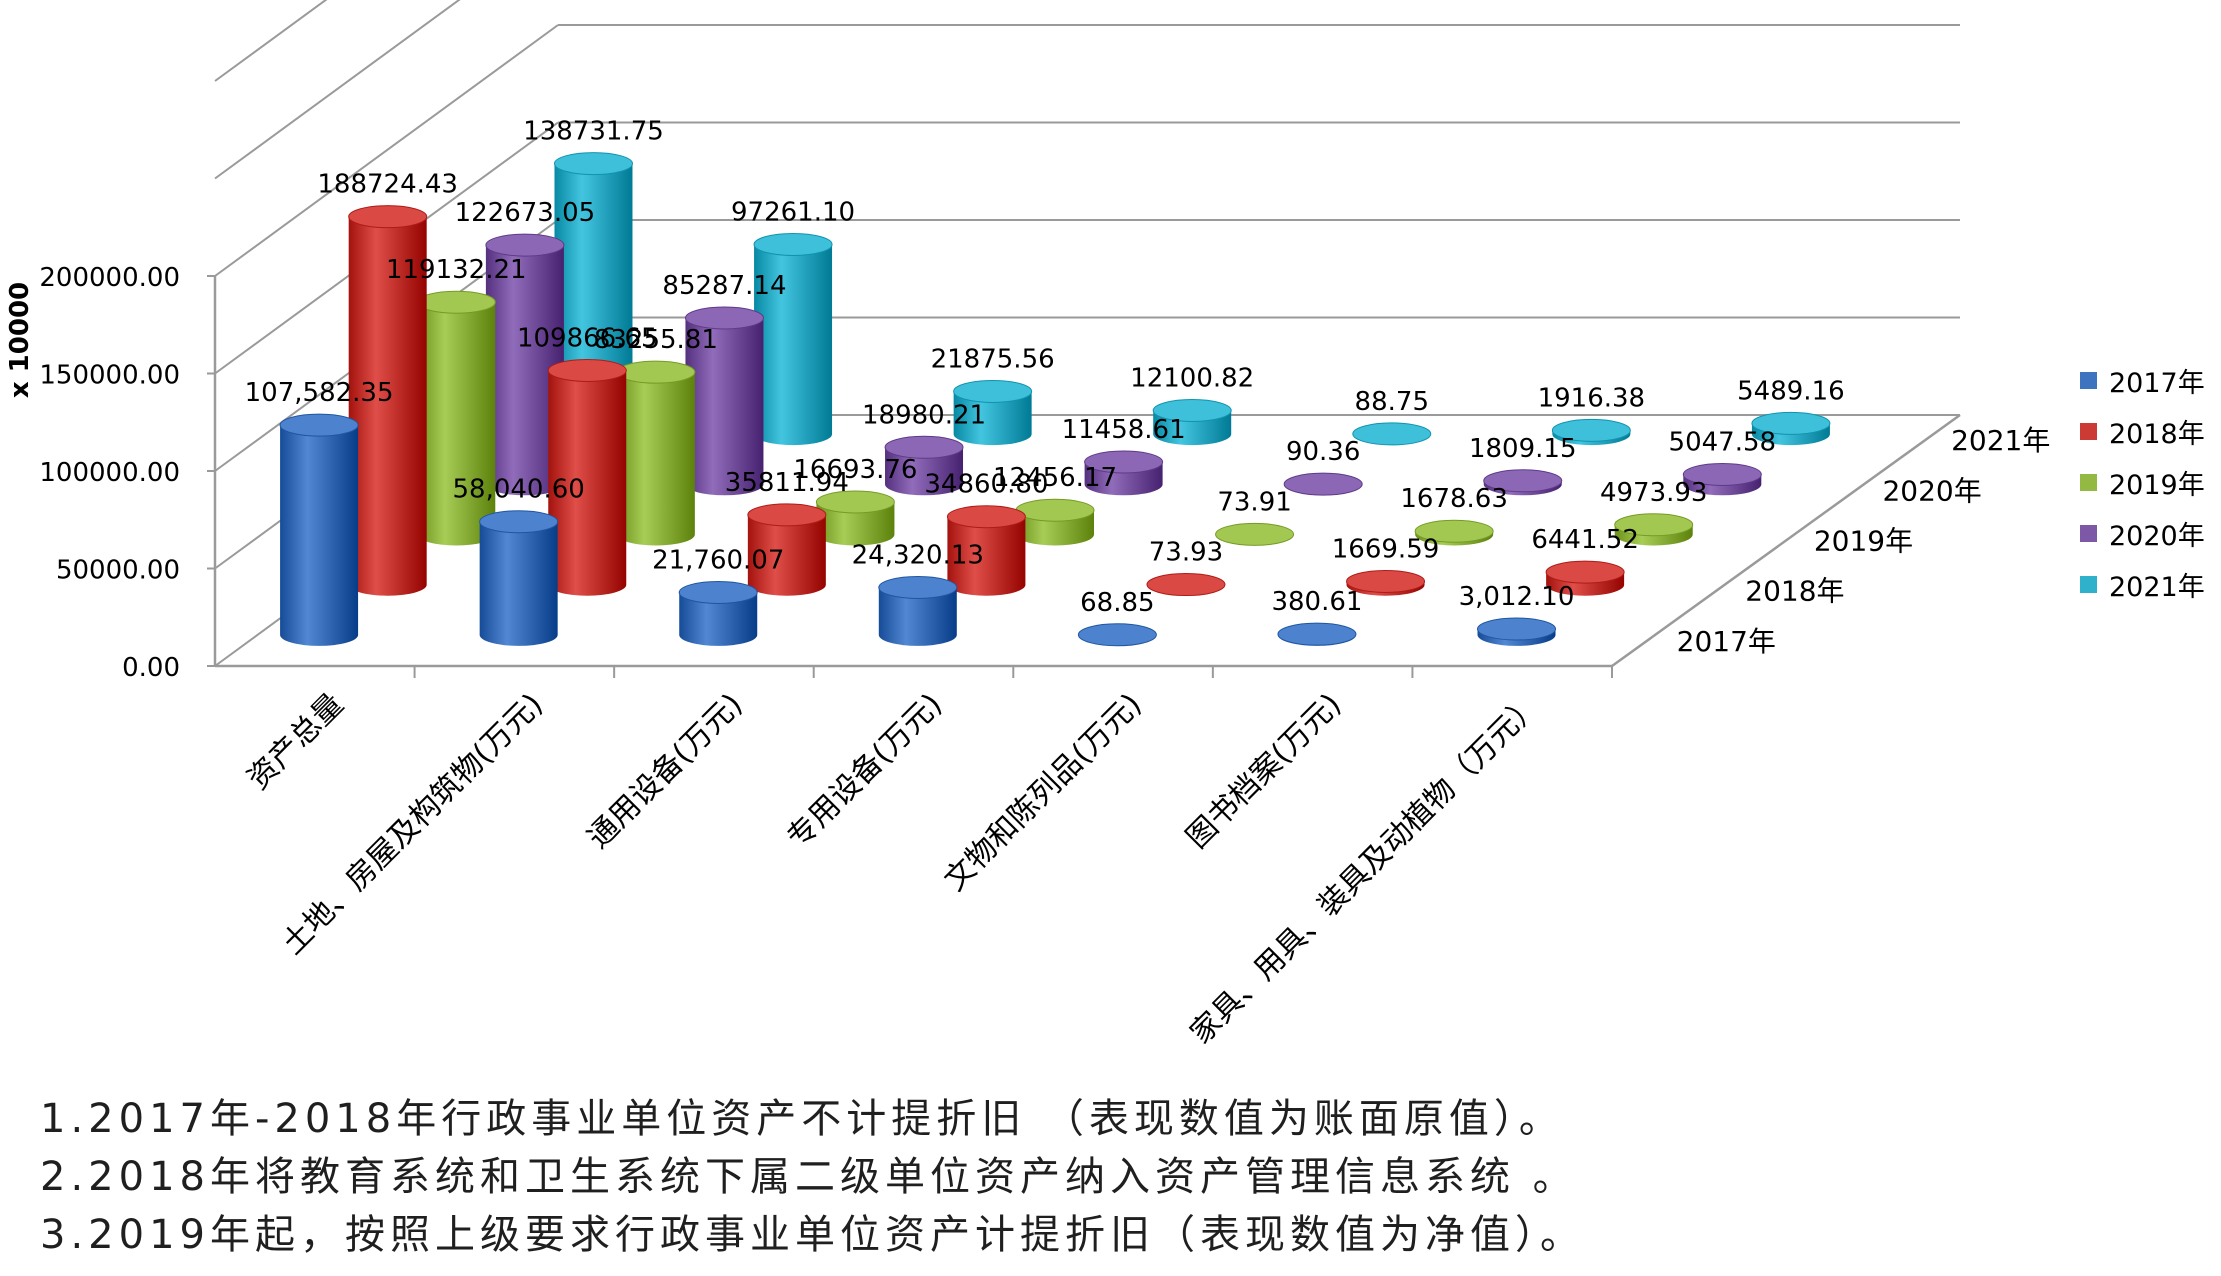 This screenshot has width=2221, height=1276. I want to click on data-label: 88.75, so click(1392, 402).